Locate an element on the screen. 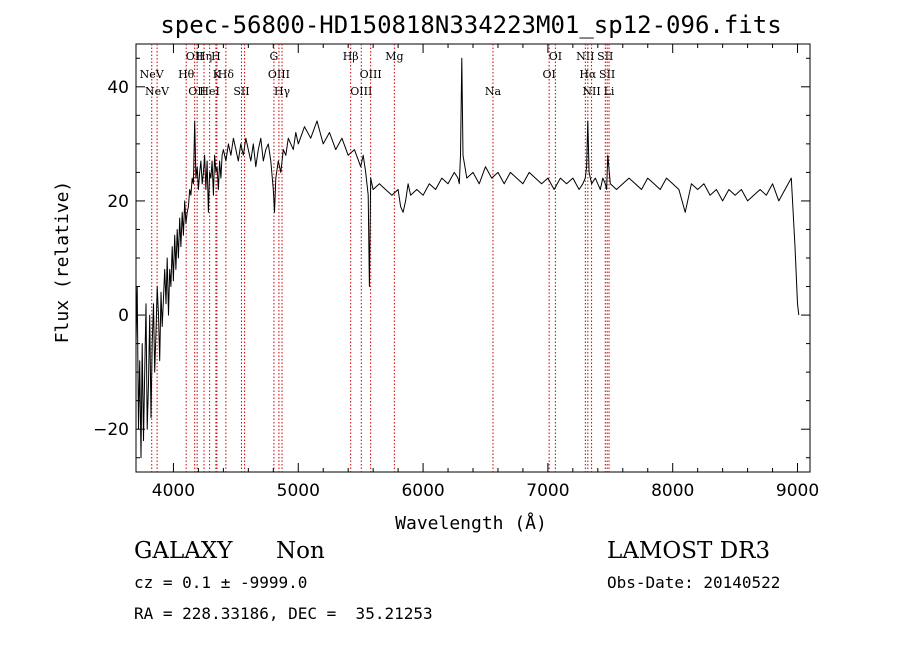 The width and height of the screenshot is (900, 649). marker-label-0: NeV is located at coordinates (152, 74).